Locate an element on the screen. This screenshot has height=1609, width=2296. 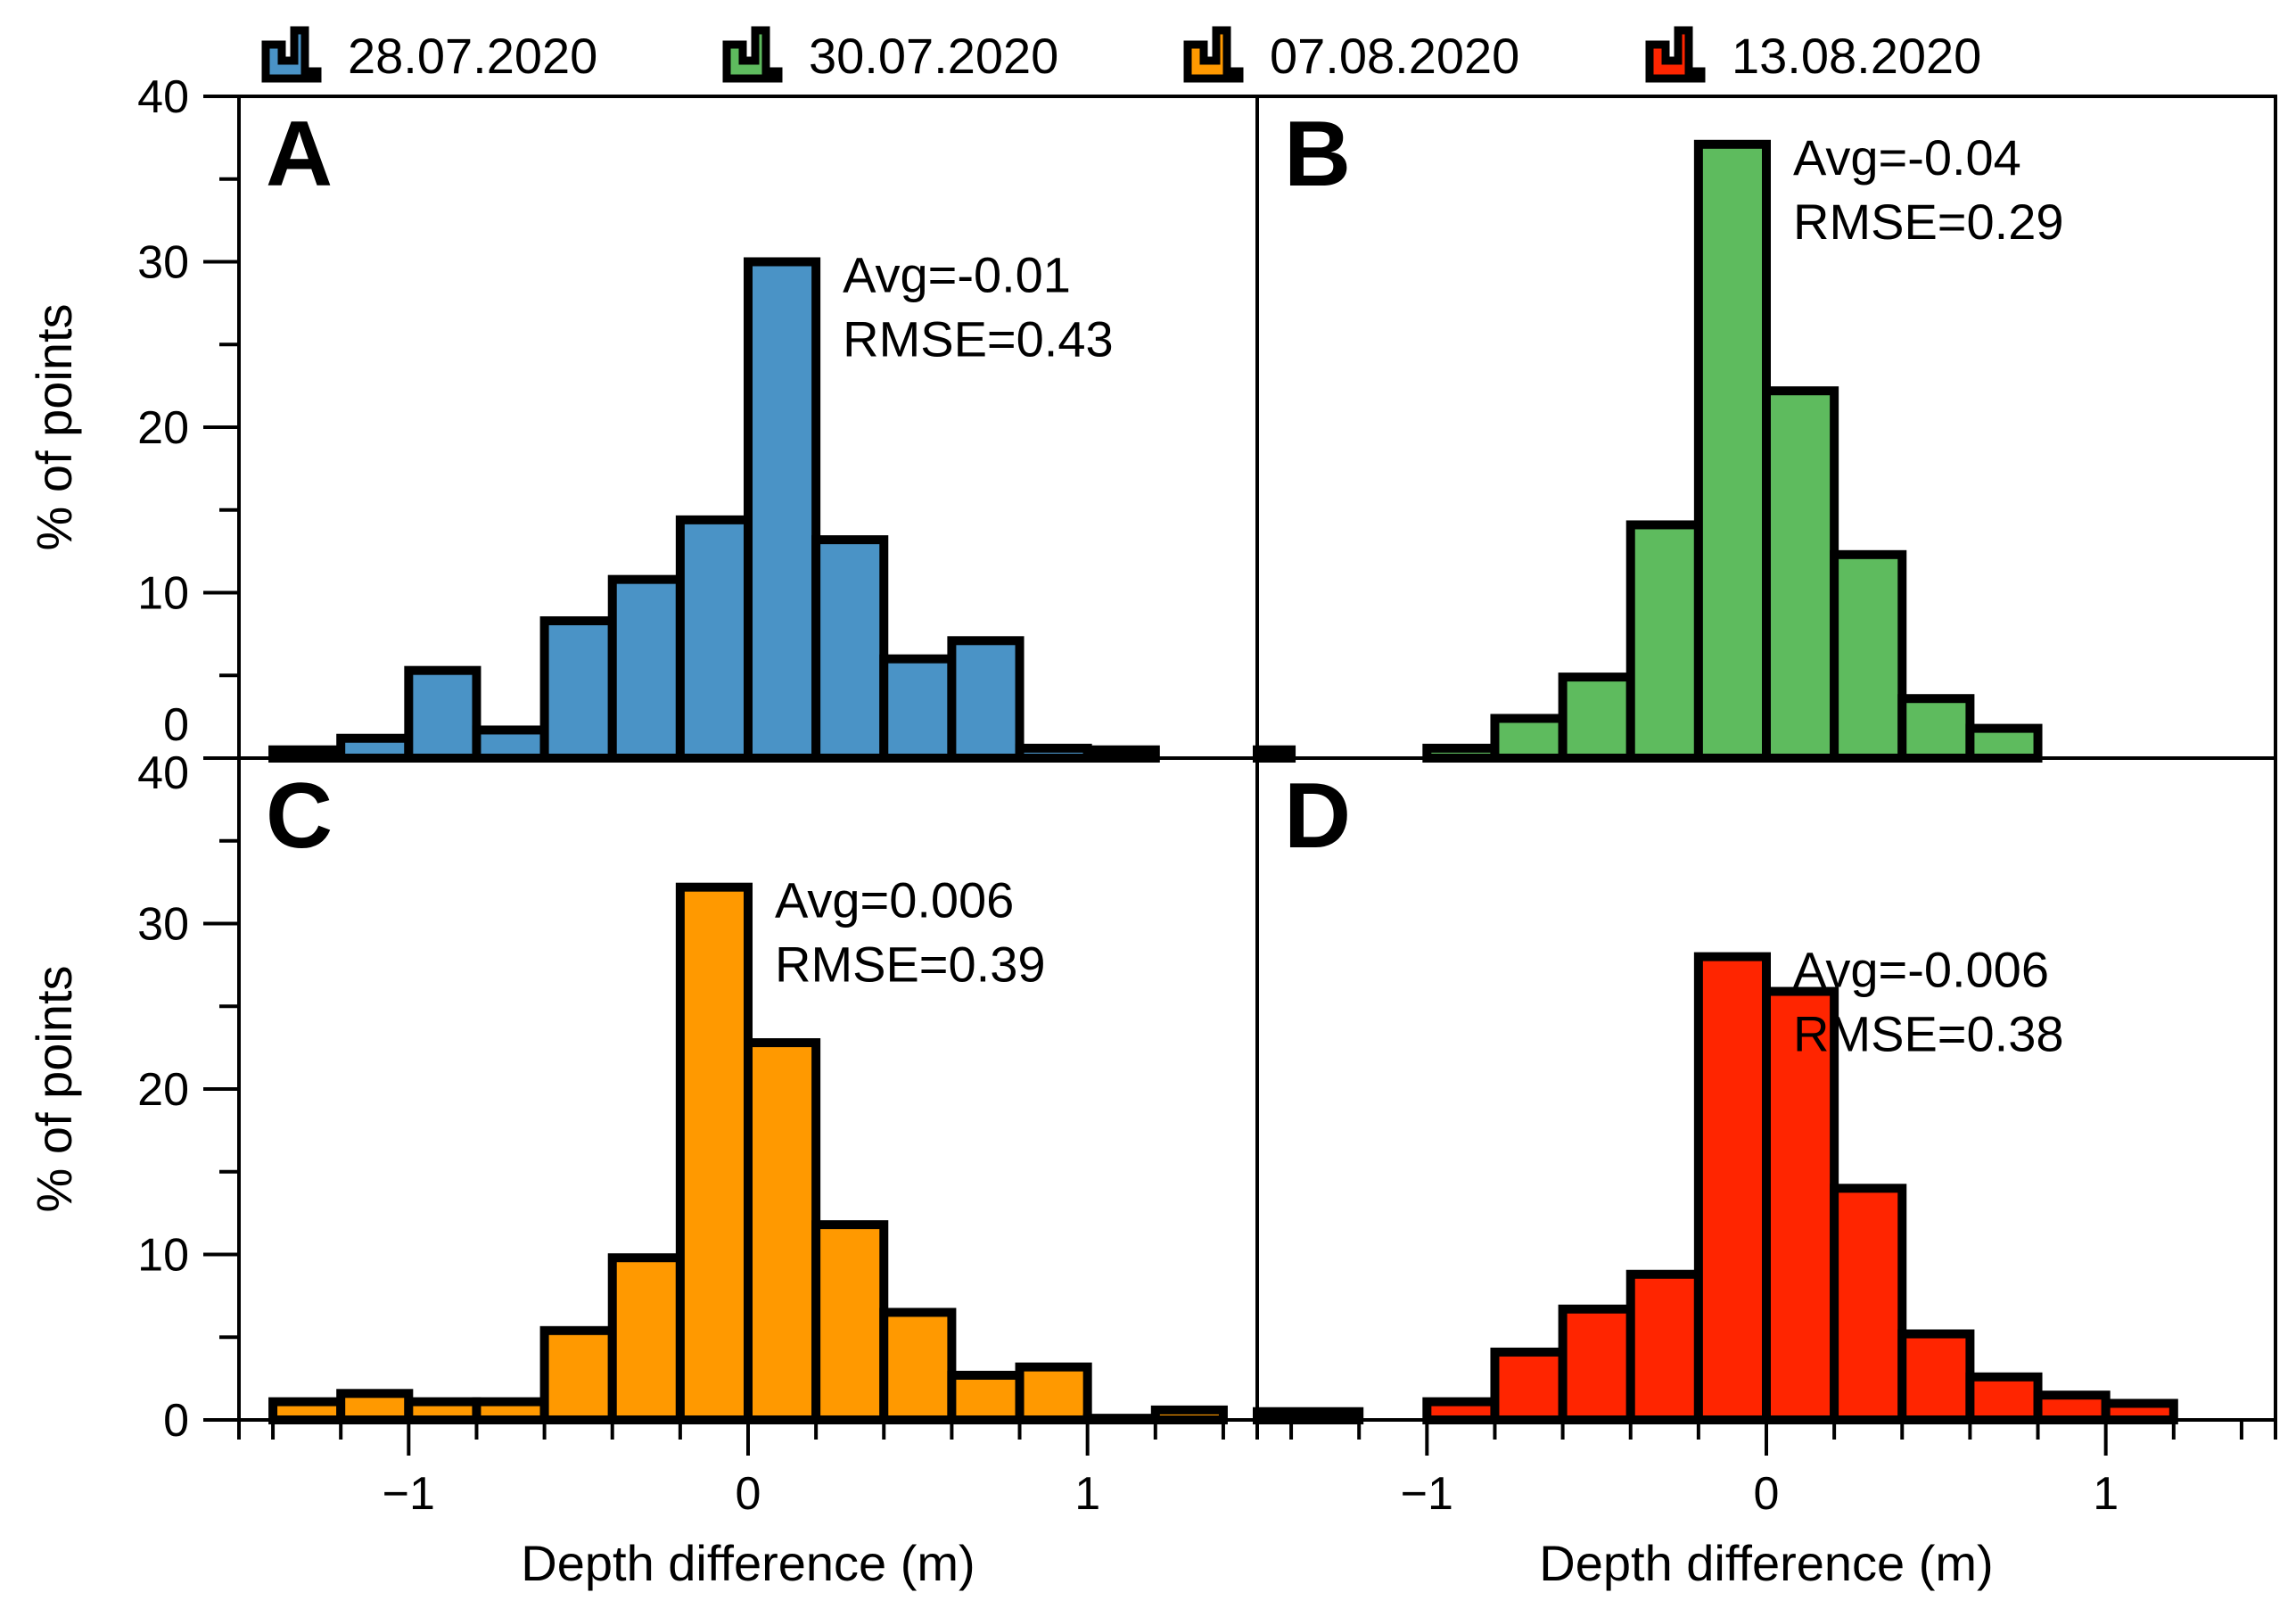
legend-entry: 13.08.2020 is located at coordinates (1813, 55).